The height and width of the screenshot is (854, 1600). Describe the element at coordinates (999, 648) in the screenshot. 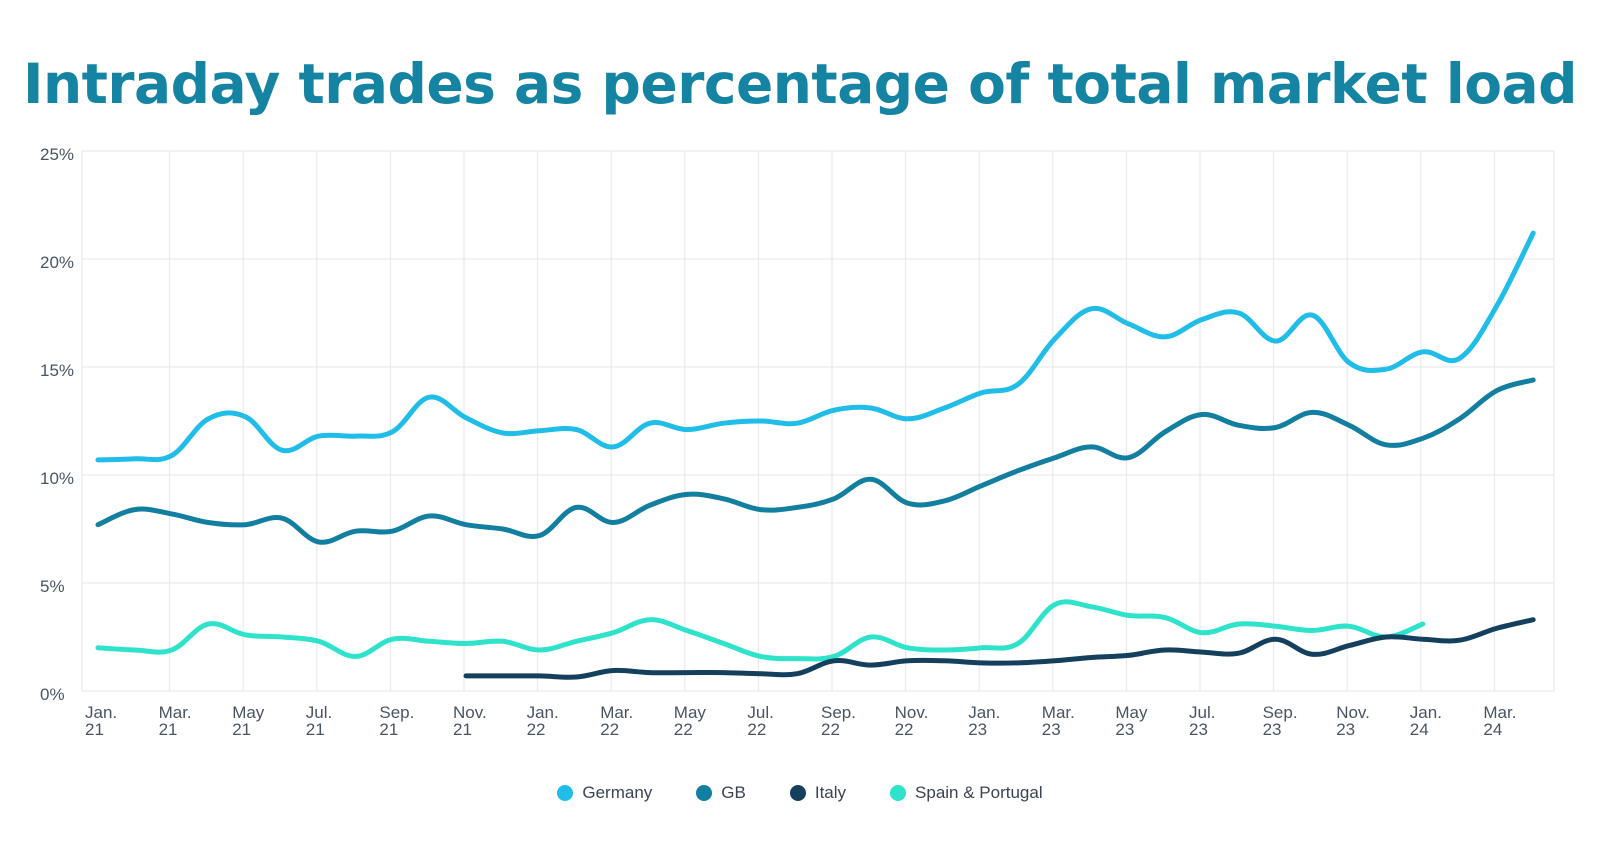

I see `series-line-italy` at that location.